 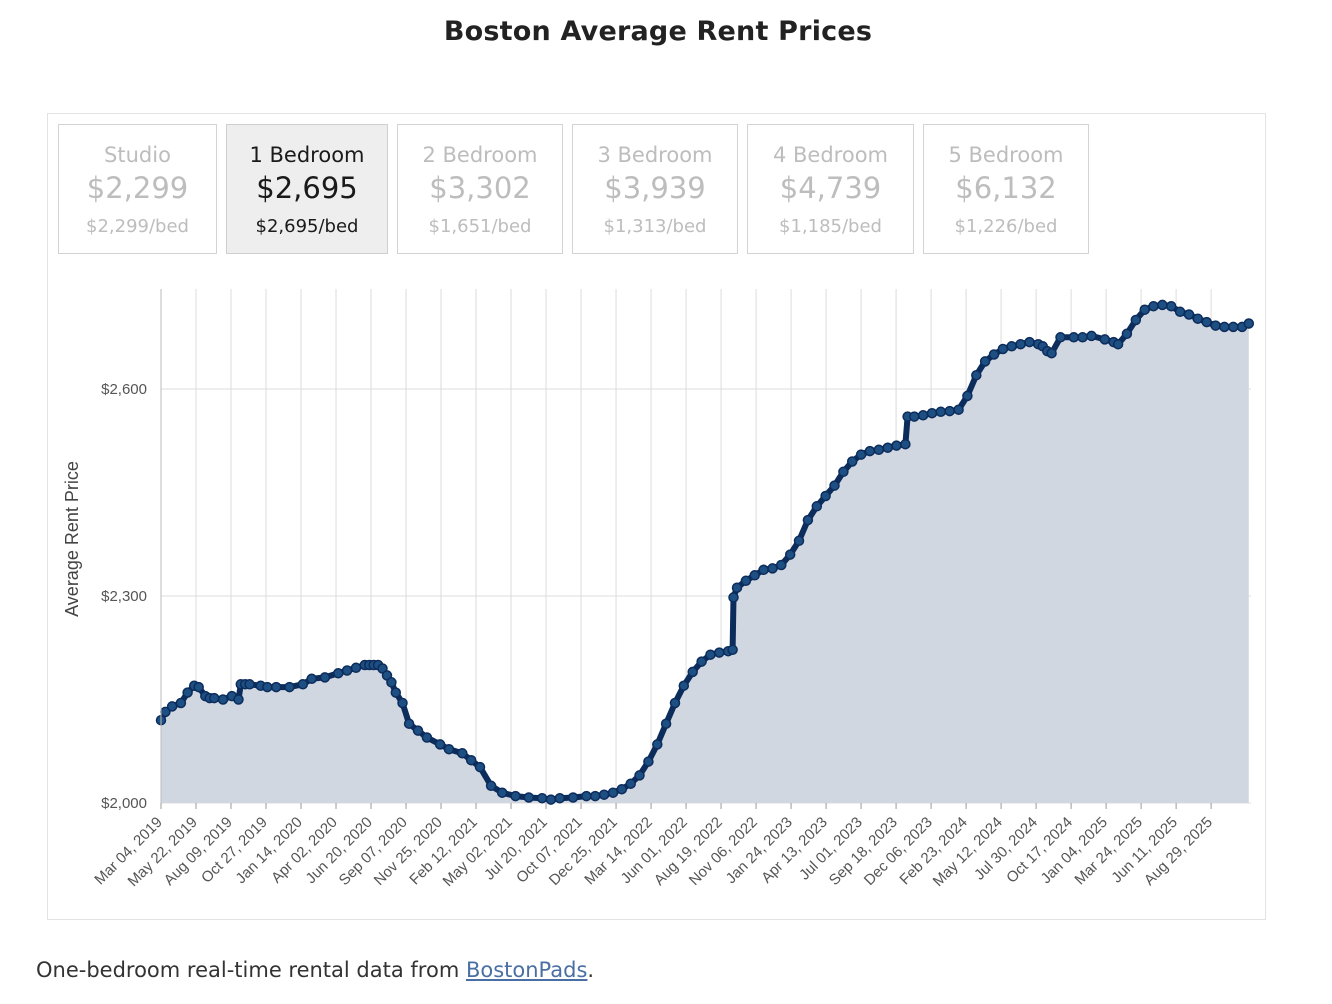 I want to click on tab-price: $2,695, so click(x=307, y=188).